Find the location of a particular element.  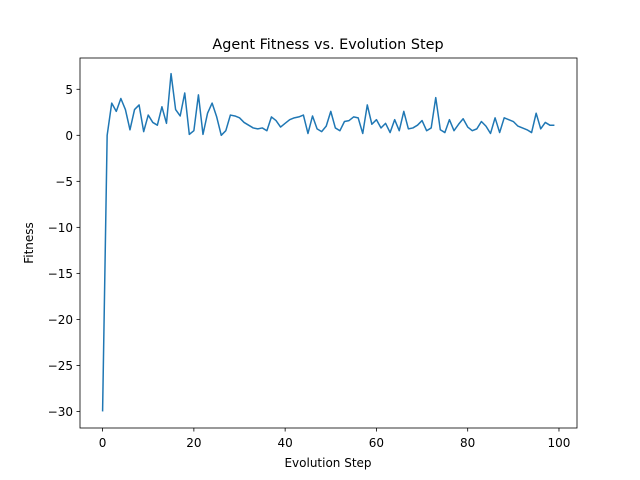

x-tick-label: 100 is located at coordinates (559, 443).